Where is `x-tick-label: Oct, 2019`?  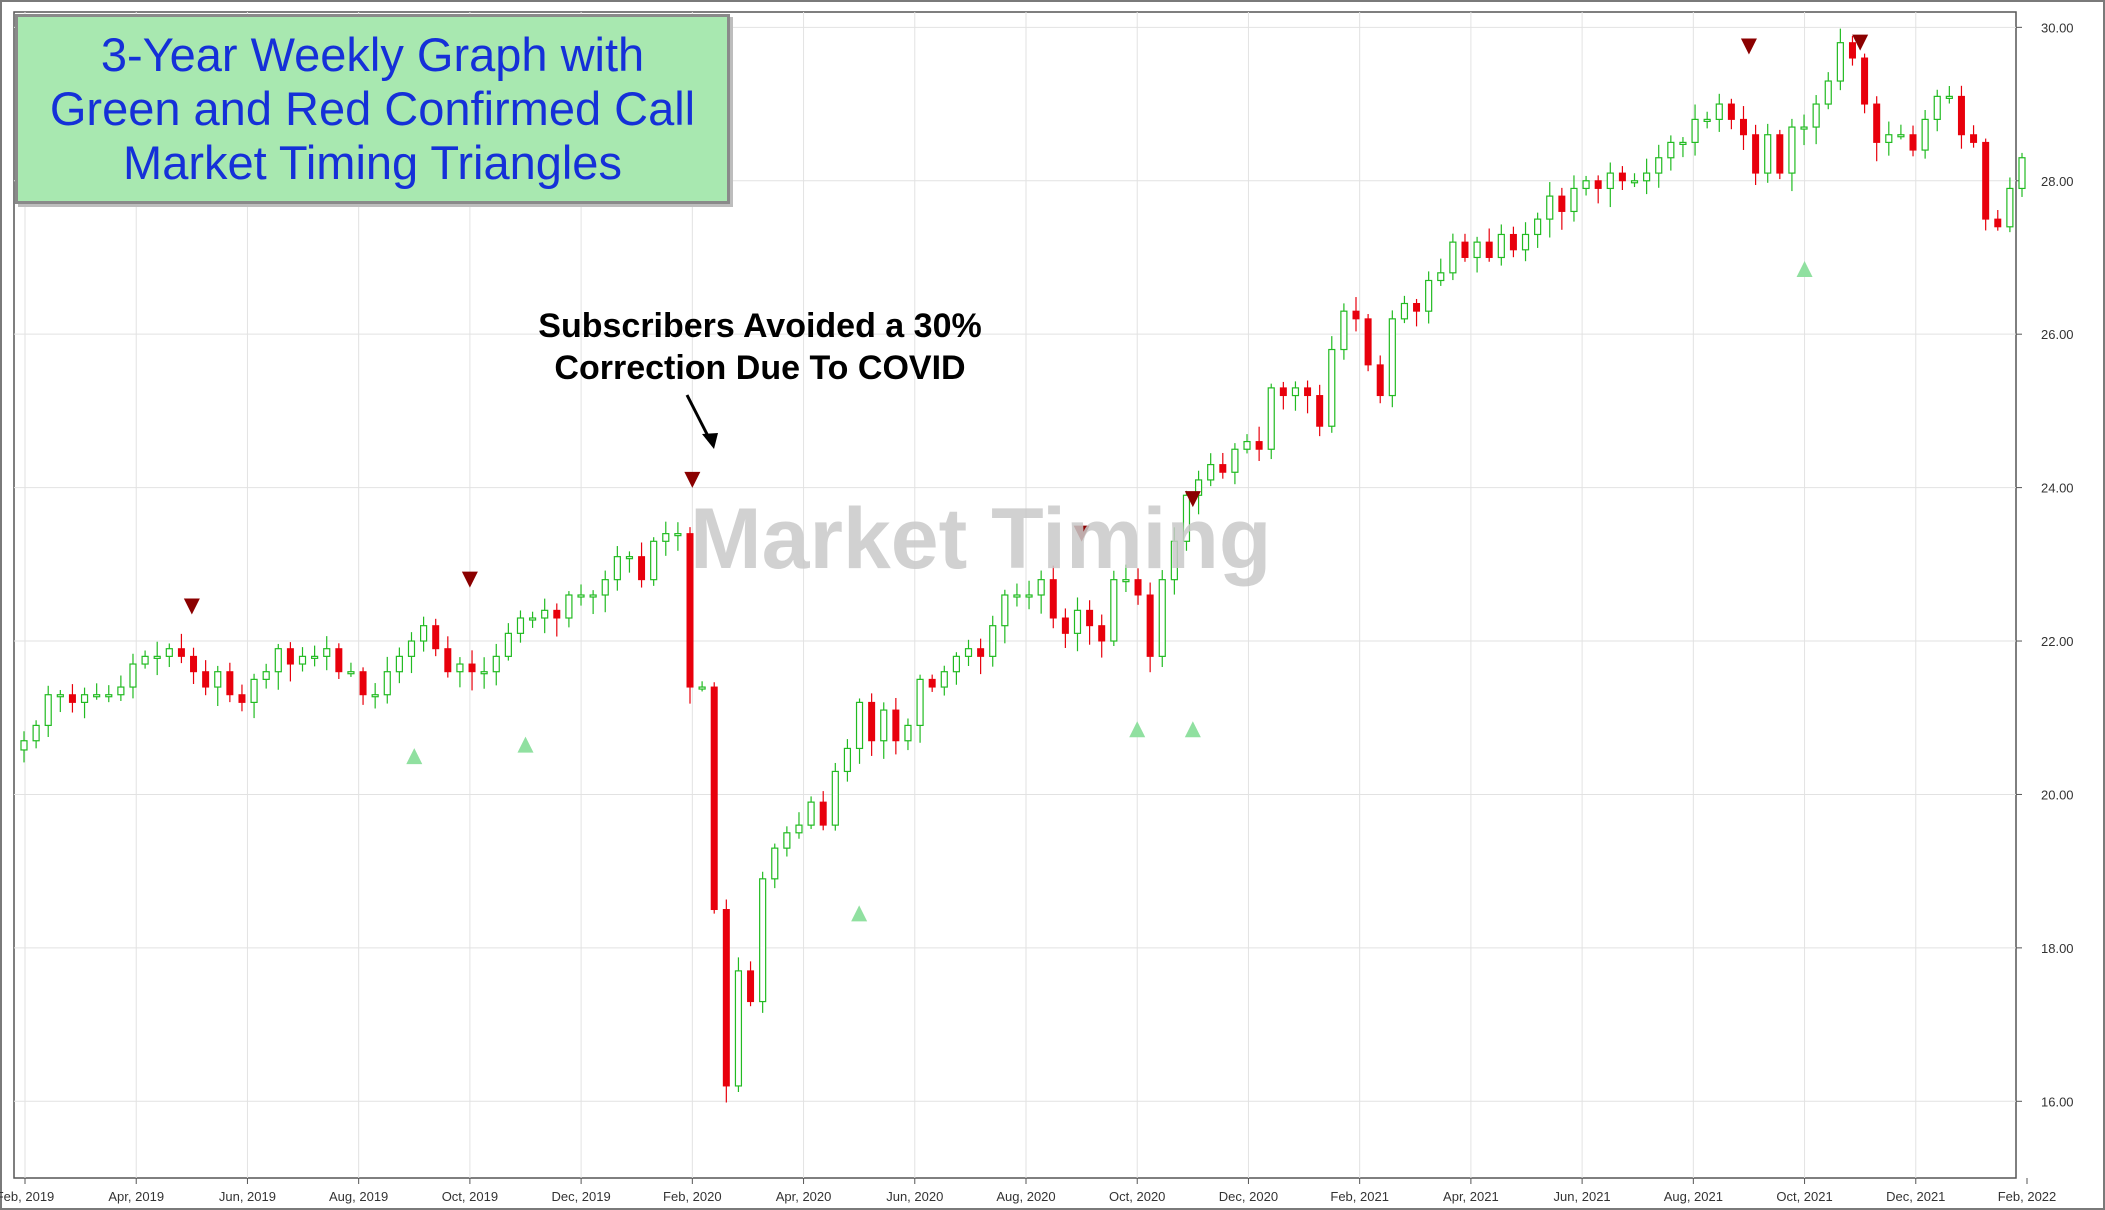
x-tick-label: Oct, 2019 is located at coordinates (470, 1196).